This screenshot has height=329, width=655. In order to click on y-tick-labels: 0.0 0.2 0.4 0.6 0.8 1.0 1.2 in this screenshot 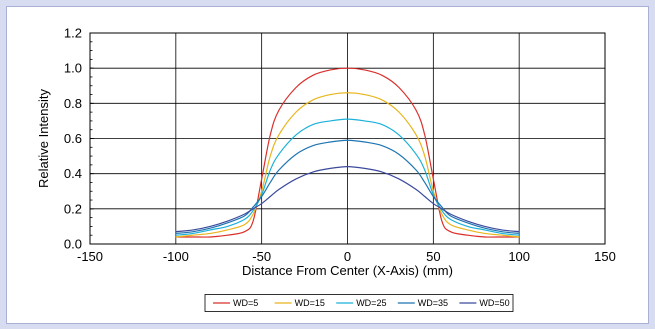, I will do `click(73, 139)`.